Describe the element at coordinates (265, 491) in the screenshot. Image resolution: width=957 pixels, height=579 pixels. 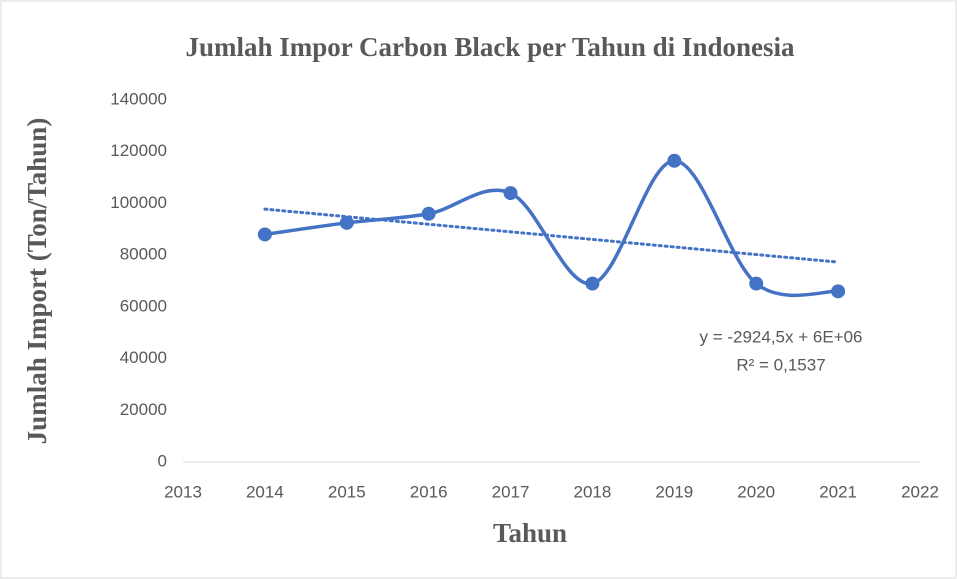
I see `x-tick-label: 2014` at that location.